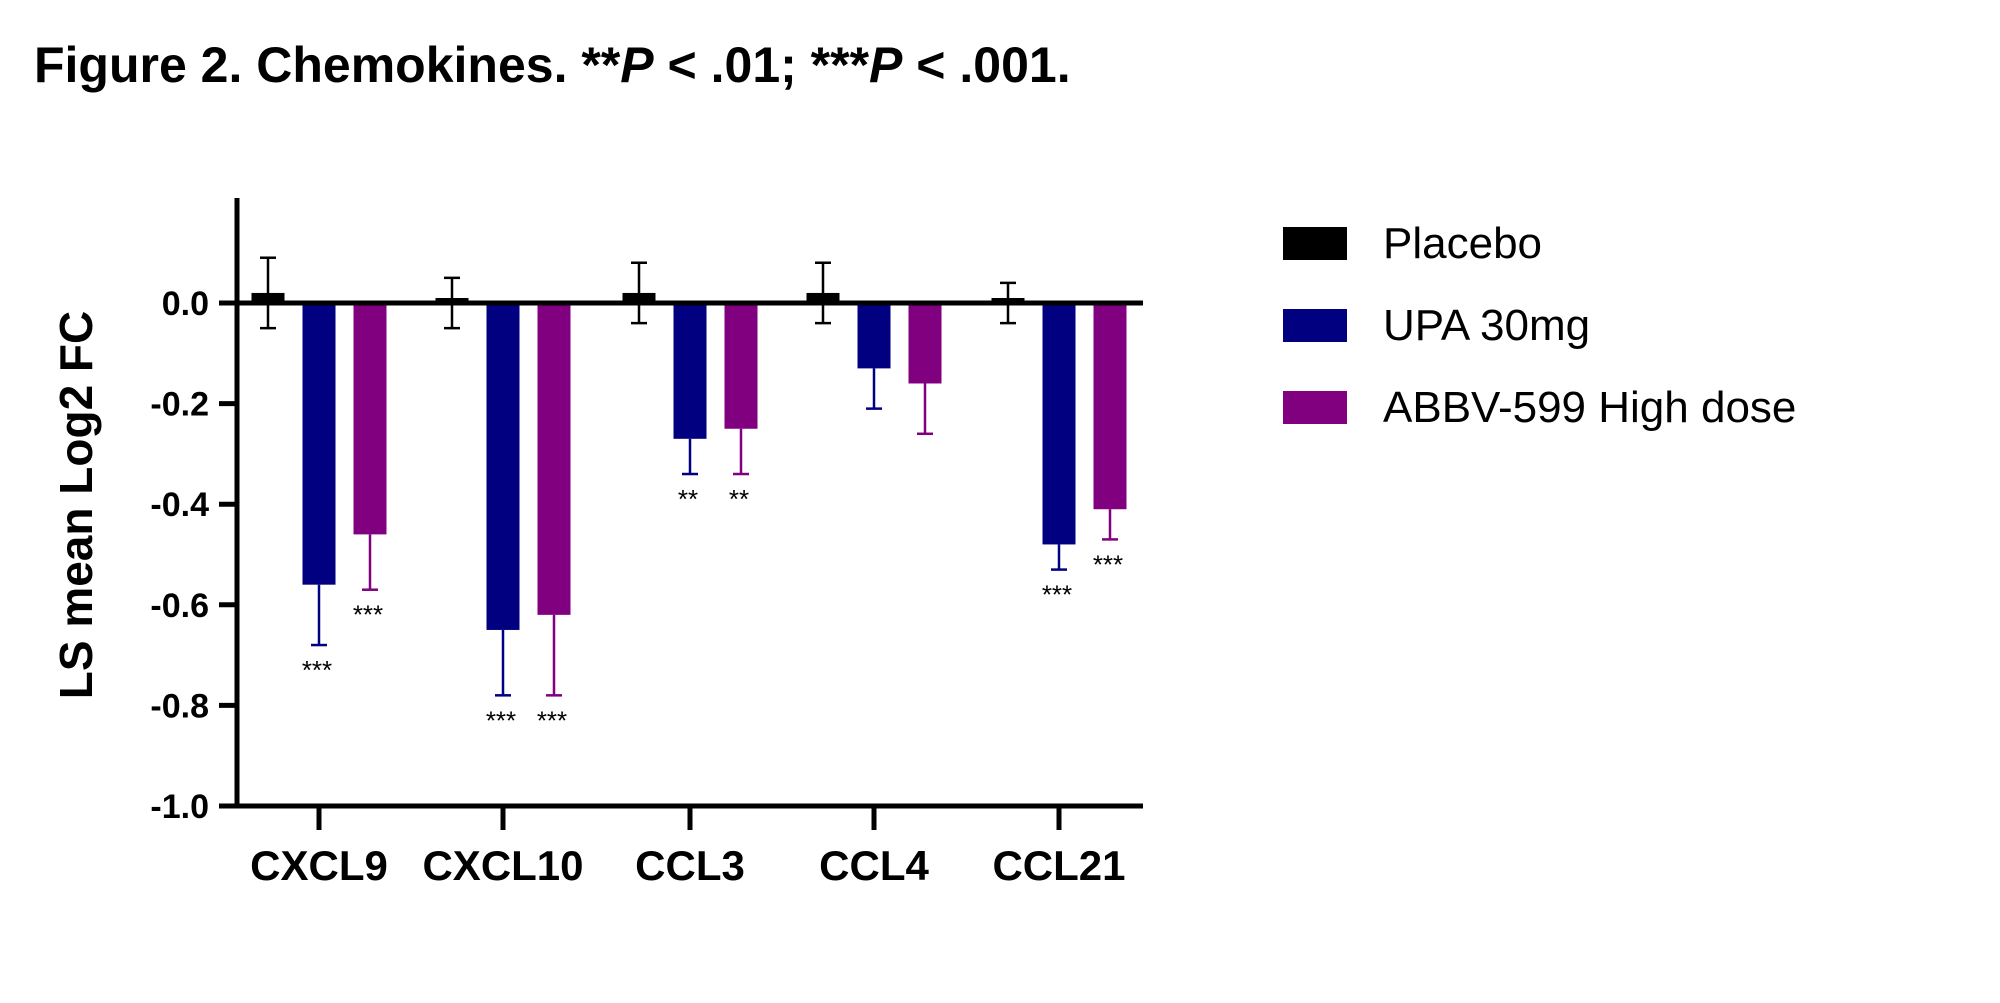  Describe the element at coordinates (874, 336) in the screenshot. I see `bar-upa-30mg-ccl4` at that location.